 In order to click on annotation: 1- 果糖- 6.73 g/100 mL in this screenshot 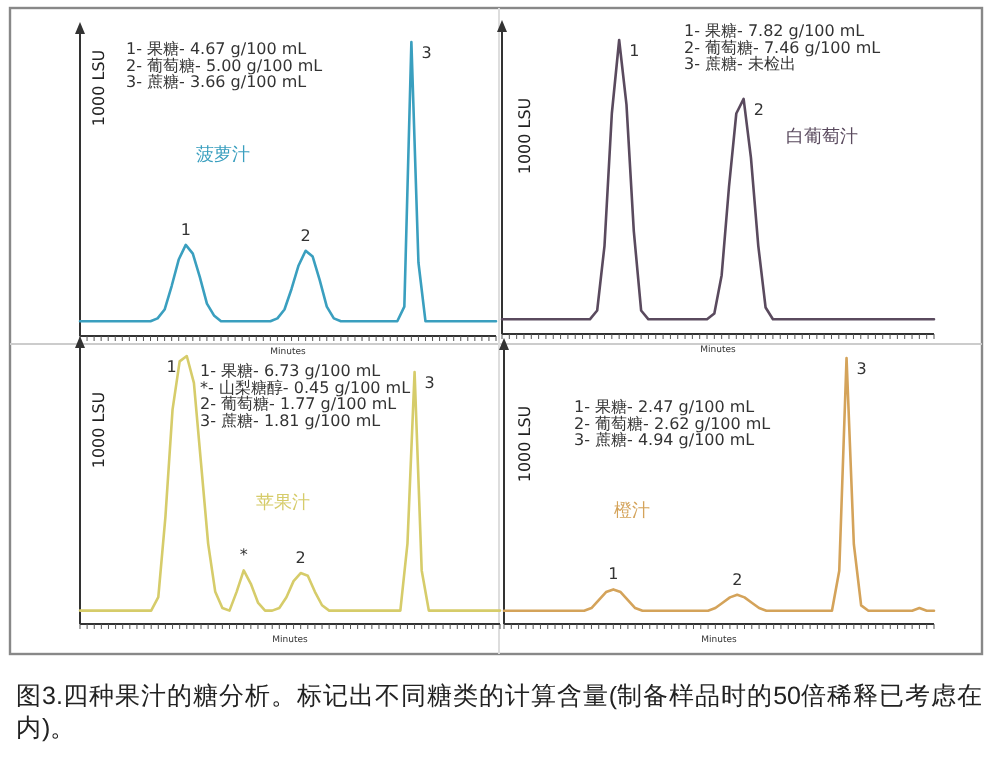, I will do `click(291, 371)`.